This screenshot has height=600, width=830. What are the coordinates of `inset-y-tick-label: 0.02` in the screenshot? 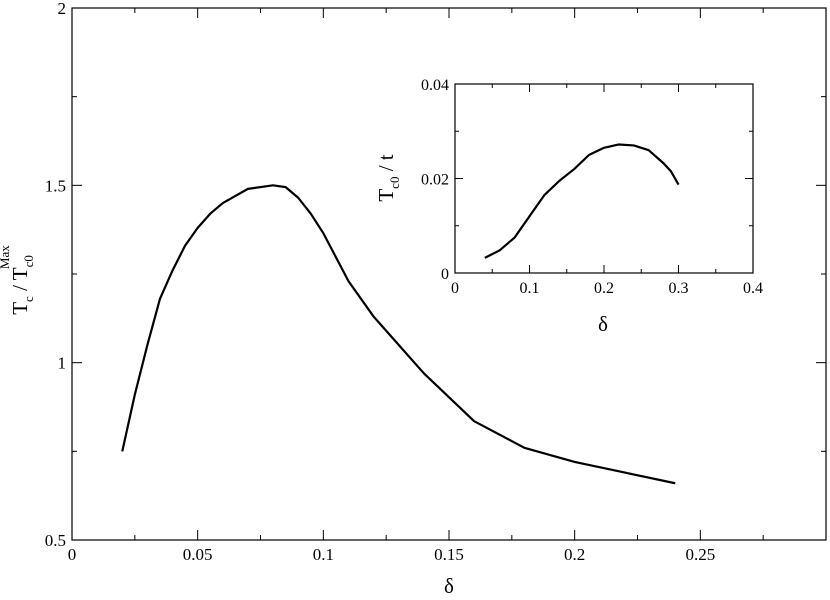 It's located at (435, 180).